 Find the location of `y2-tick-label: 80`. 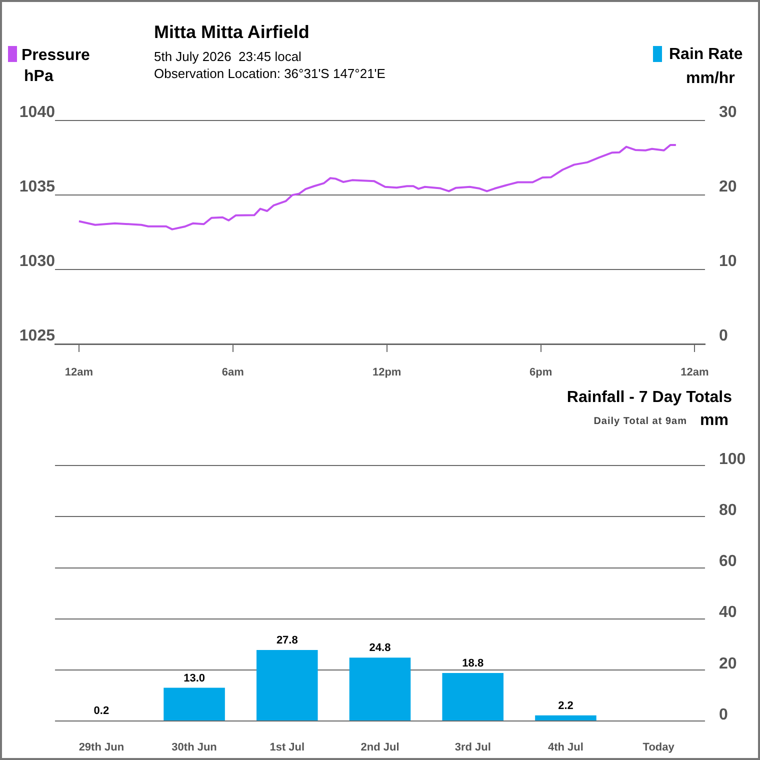

y2-tick-label: 80 is located at coordinates (728, 511).